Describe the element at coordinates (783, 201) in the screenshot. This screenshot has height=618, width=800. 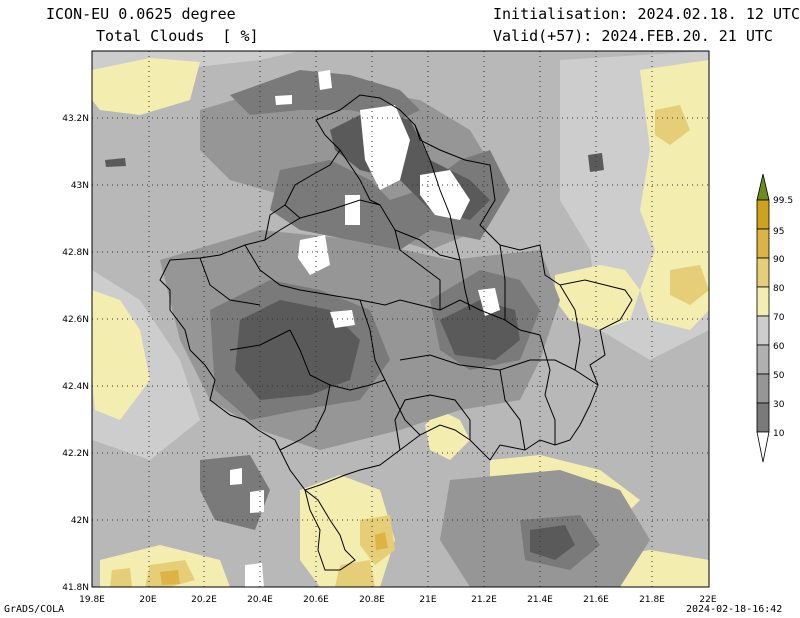
I see `colorbar-label: 99.5` at that location.